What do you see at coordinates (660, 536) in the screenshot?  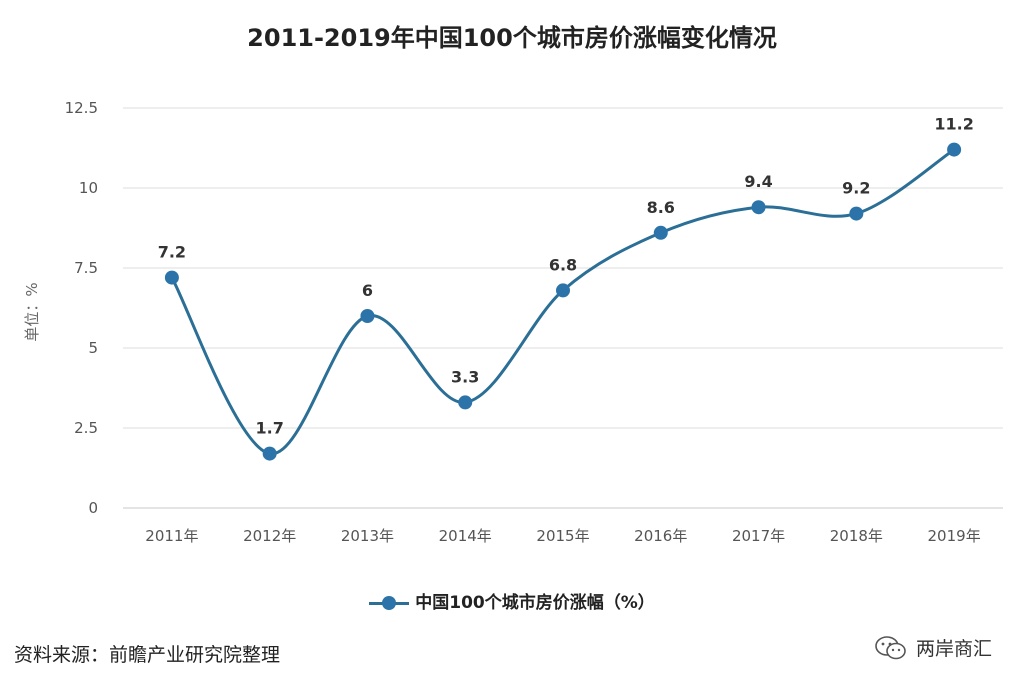 I see `x-tick-label: 2016年` at bounding box center [660, 536].